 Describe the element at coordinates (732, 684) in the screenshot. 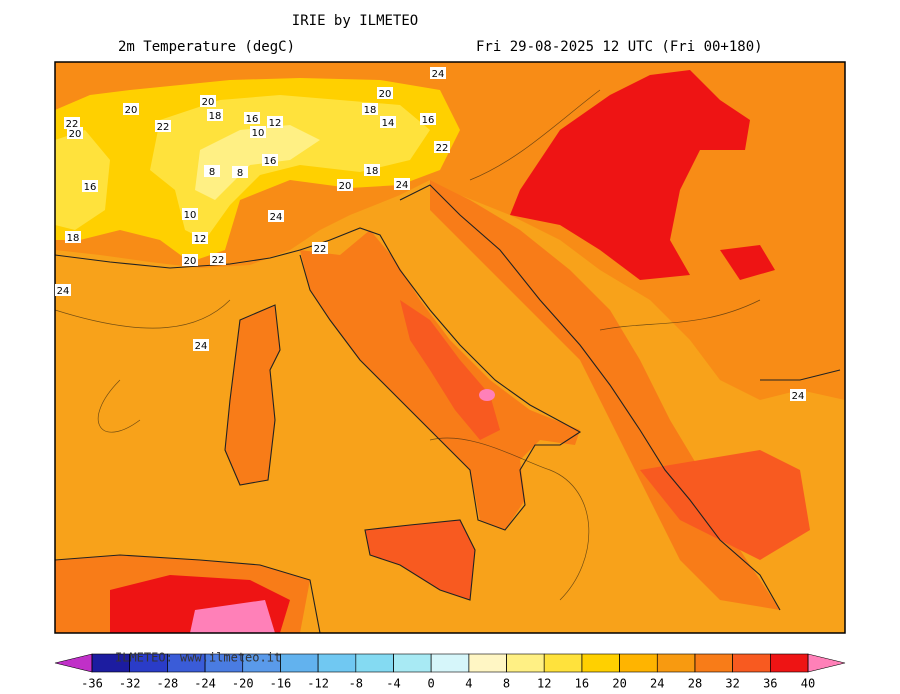

I see `colorbar-tick-label: 32` at that location.